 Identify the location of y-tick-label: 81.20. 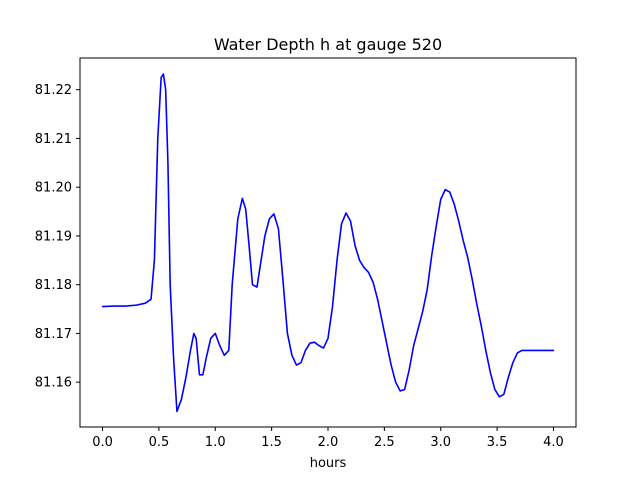
(53, 188).